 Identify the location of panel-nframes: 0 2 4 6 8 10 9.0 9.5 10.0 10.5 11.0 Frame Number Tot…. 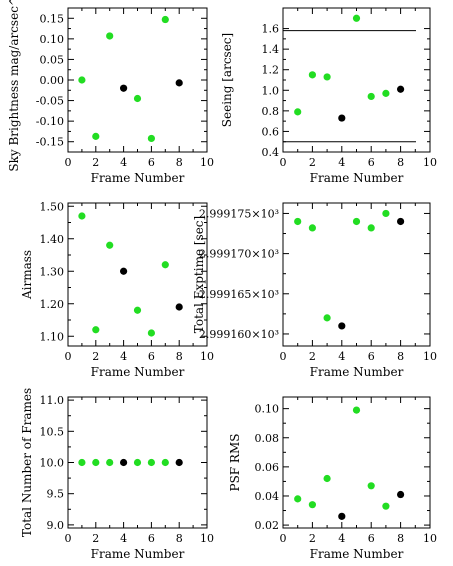
(117, 474).